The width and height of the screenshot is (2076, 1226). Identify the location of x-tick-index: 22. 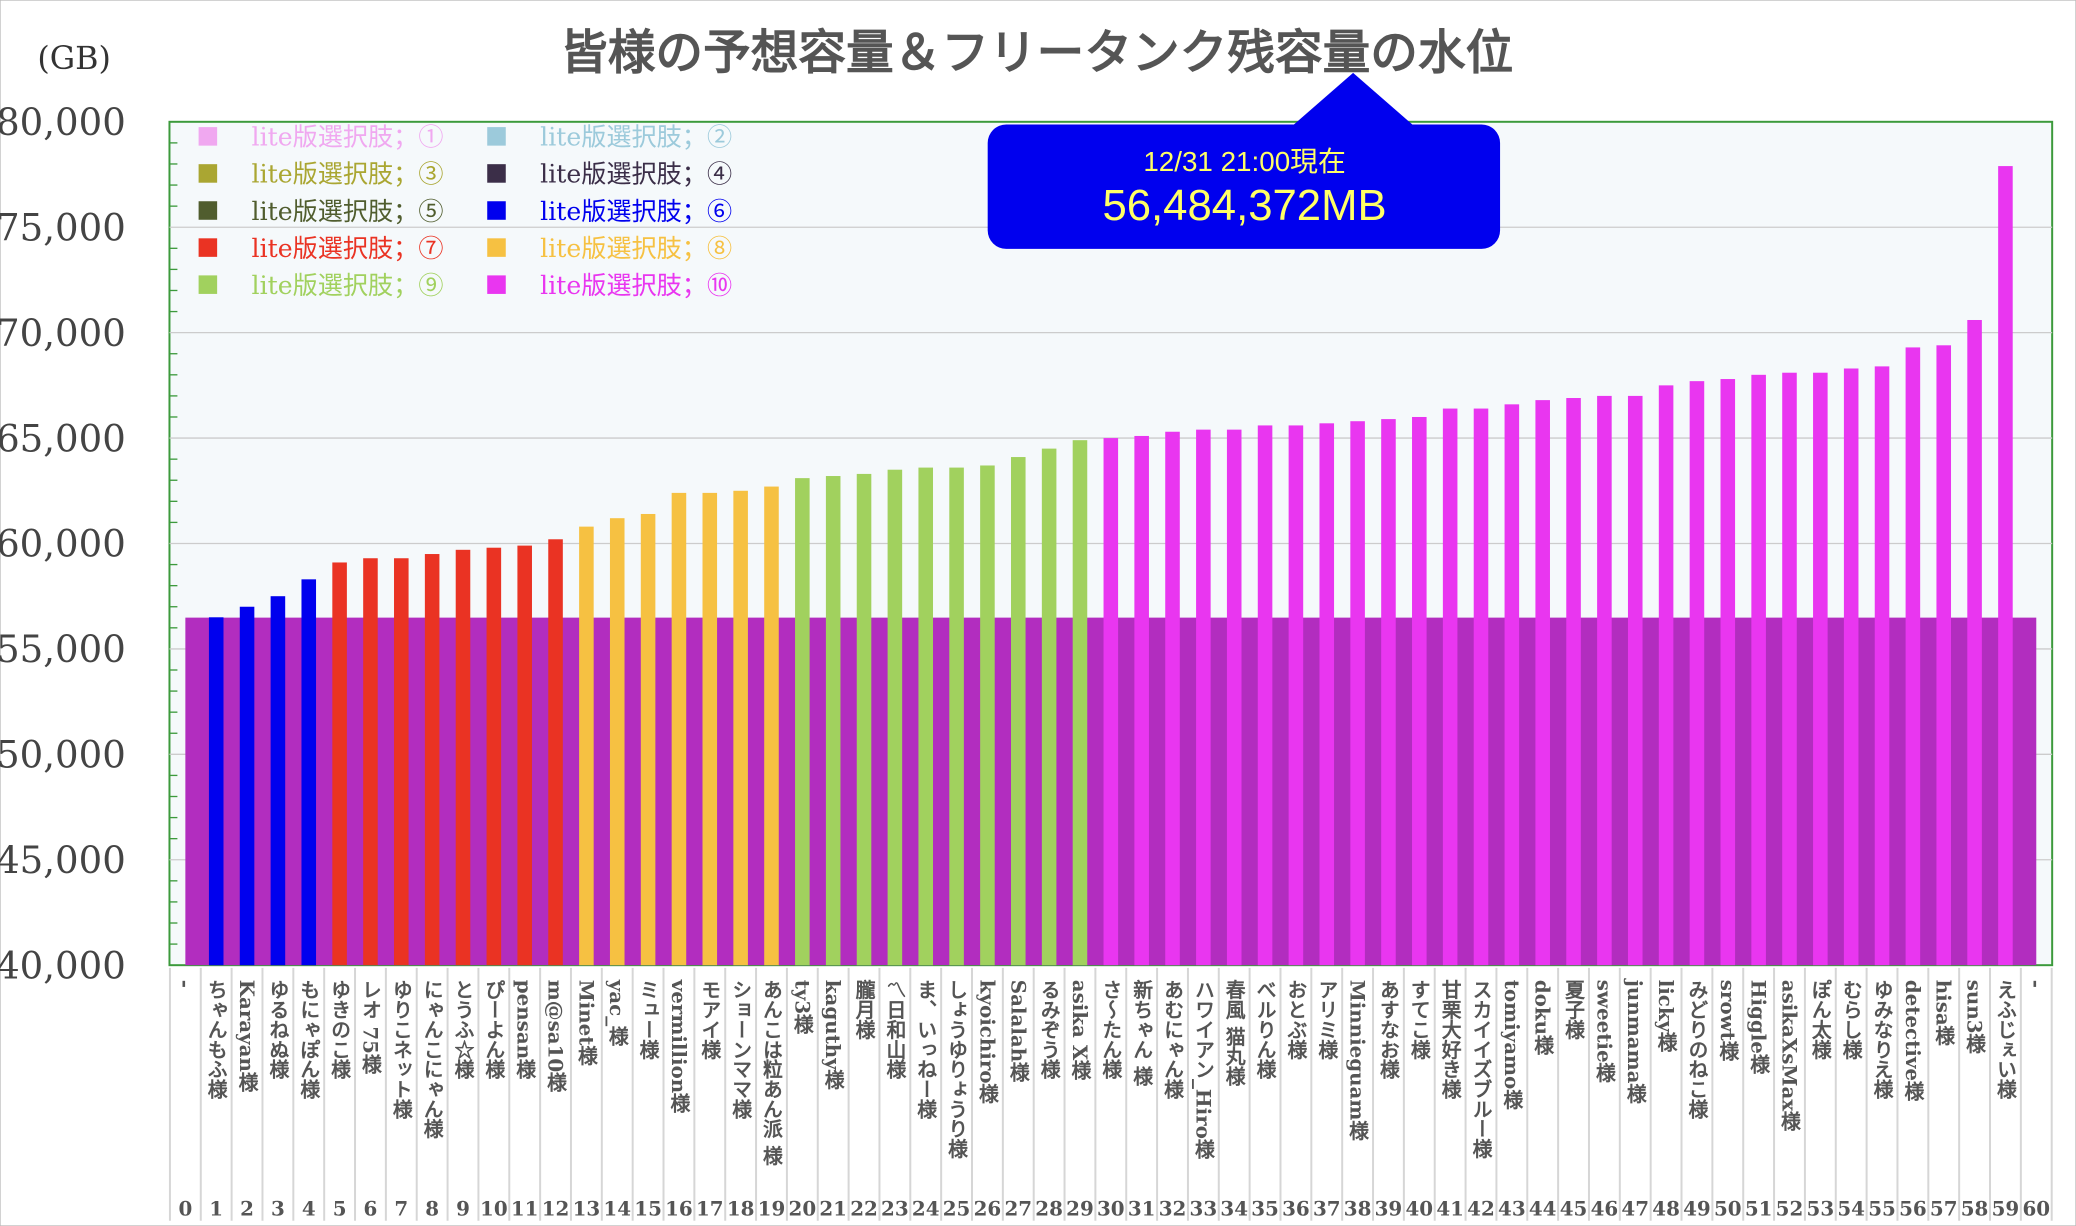
(864, 1208).